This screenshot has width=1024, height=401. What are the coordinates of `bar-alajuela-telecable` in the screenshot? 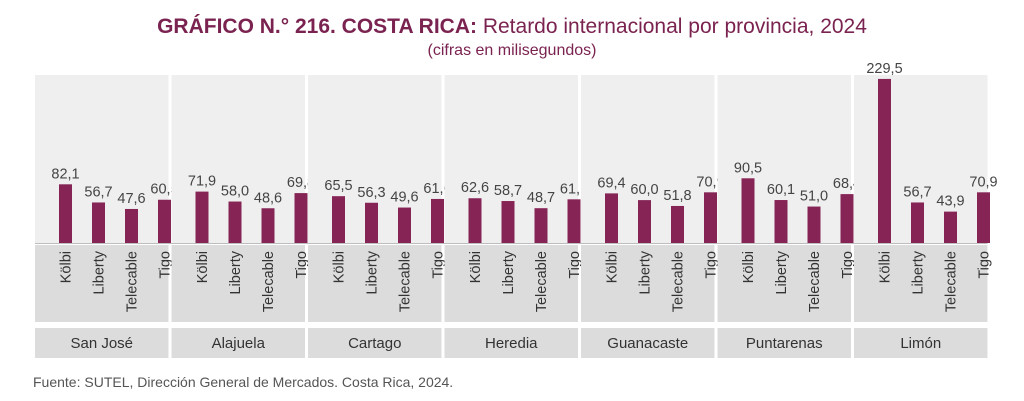 It's located at (268, 225).